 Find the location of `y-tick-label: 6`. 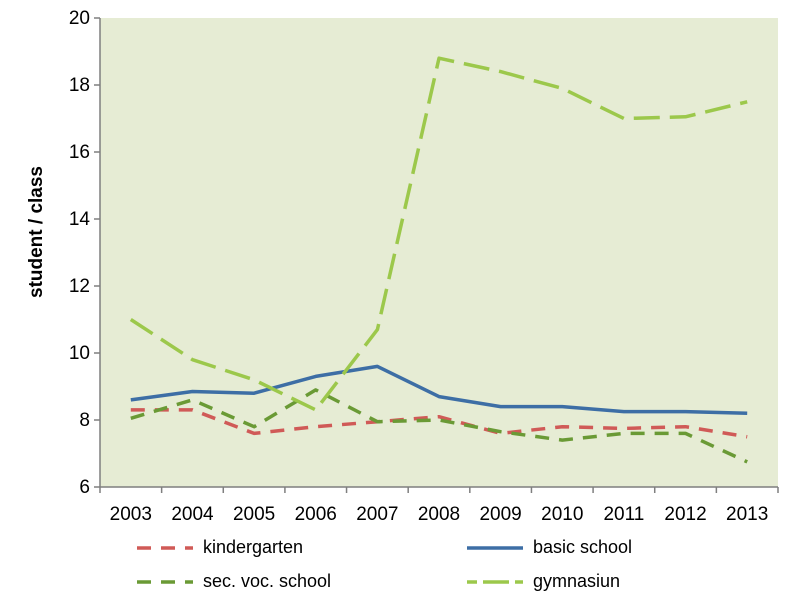

y-tick-label: 6 is located at coordinates (84, 487).